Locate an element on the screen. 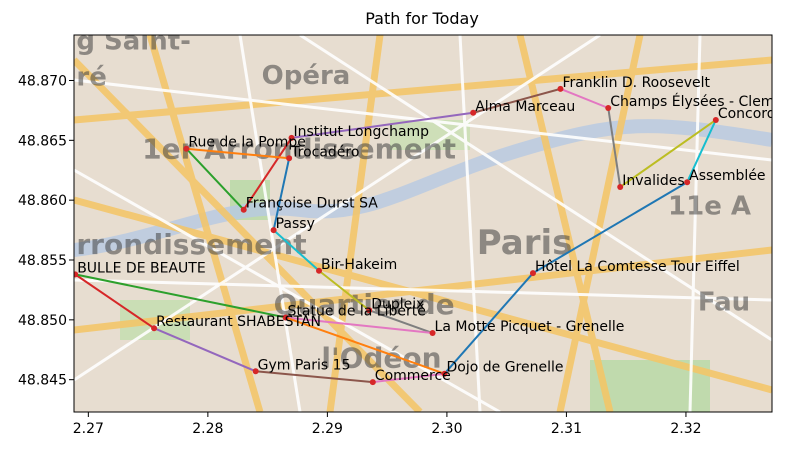  label-gym-paris-15: Gym Paris 15 is located at coordinates (304, 365).